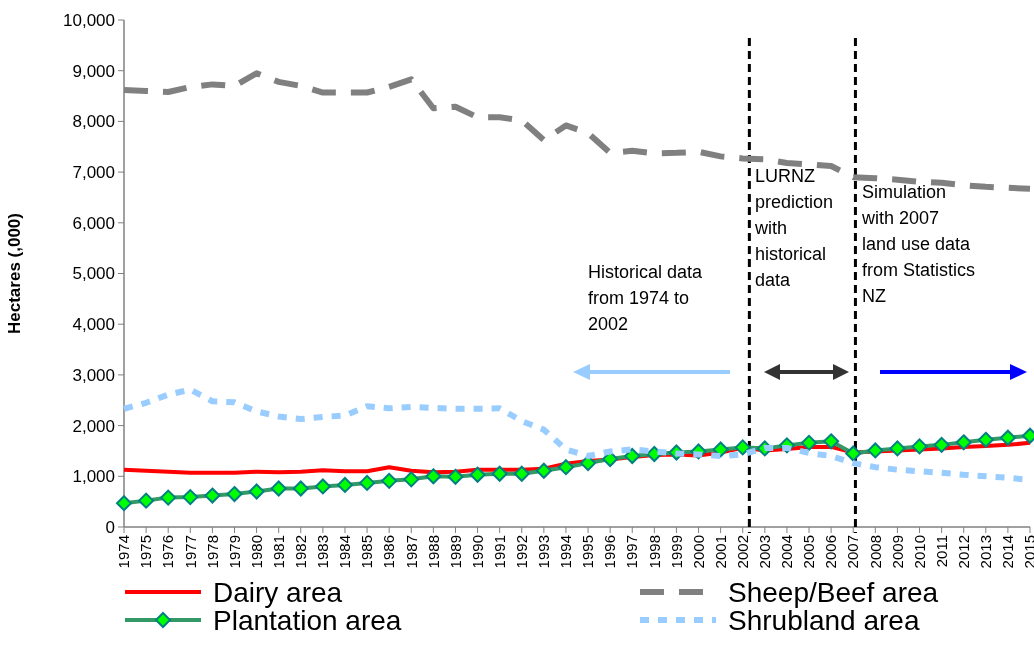  What do you see at coordinates (89, 20) in the screenshot?
I see `y-tick-label: 10,000` at bounding box center [89, 20].